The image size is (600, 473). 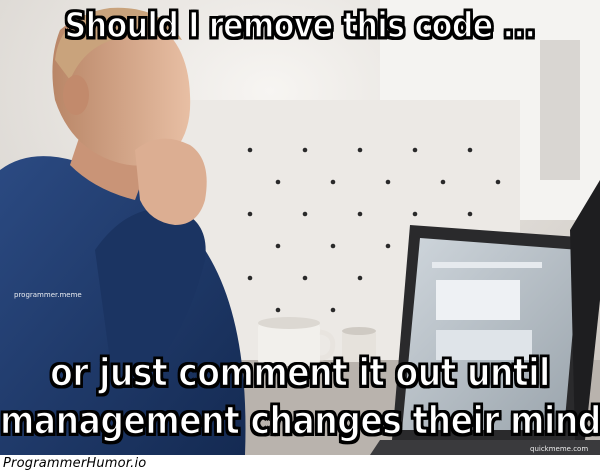 I want to click on person-arm, so click(x=150, y=284).